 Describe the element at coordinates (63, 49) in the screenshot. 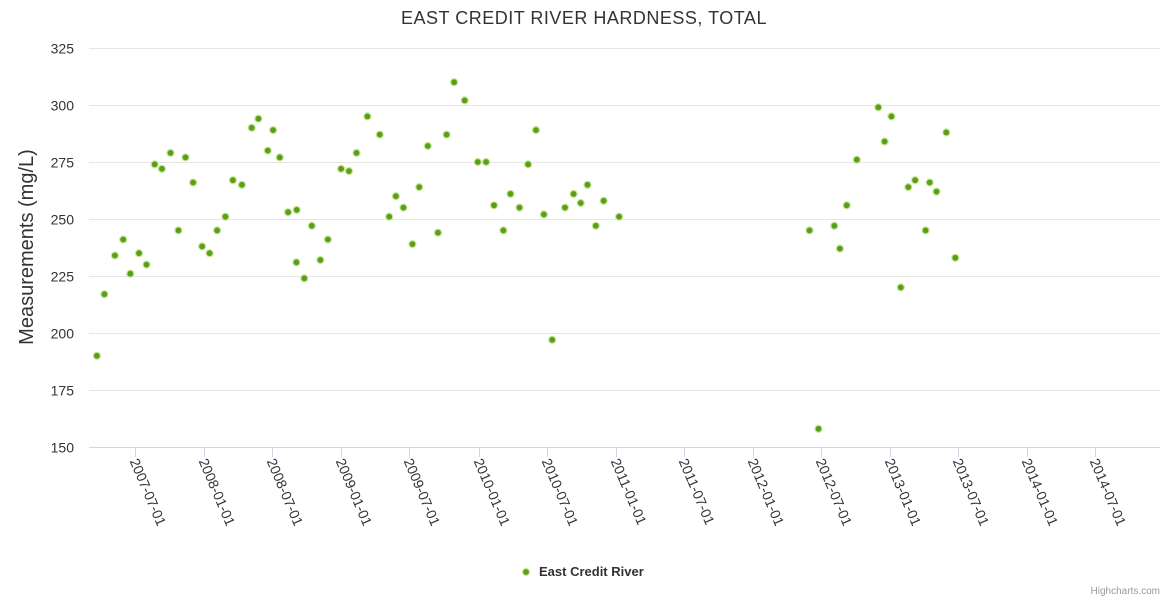

I see `y-tick-label: 325` at that location.